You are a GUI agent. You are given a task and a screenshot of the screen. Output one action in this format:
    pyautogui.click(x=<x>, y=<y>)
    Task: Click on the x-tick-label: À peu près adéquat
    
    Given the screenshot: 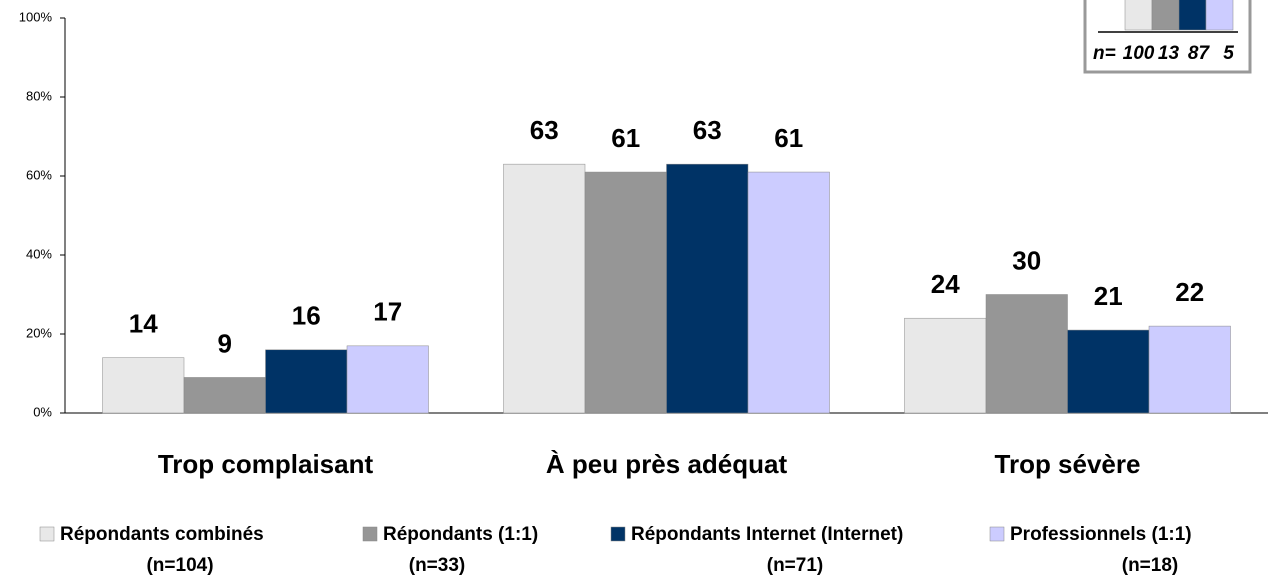 What is the action you would take?
    pyautogui.click(x=667, y=464)
    